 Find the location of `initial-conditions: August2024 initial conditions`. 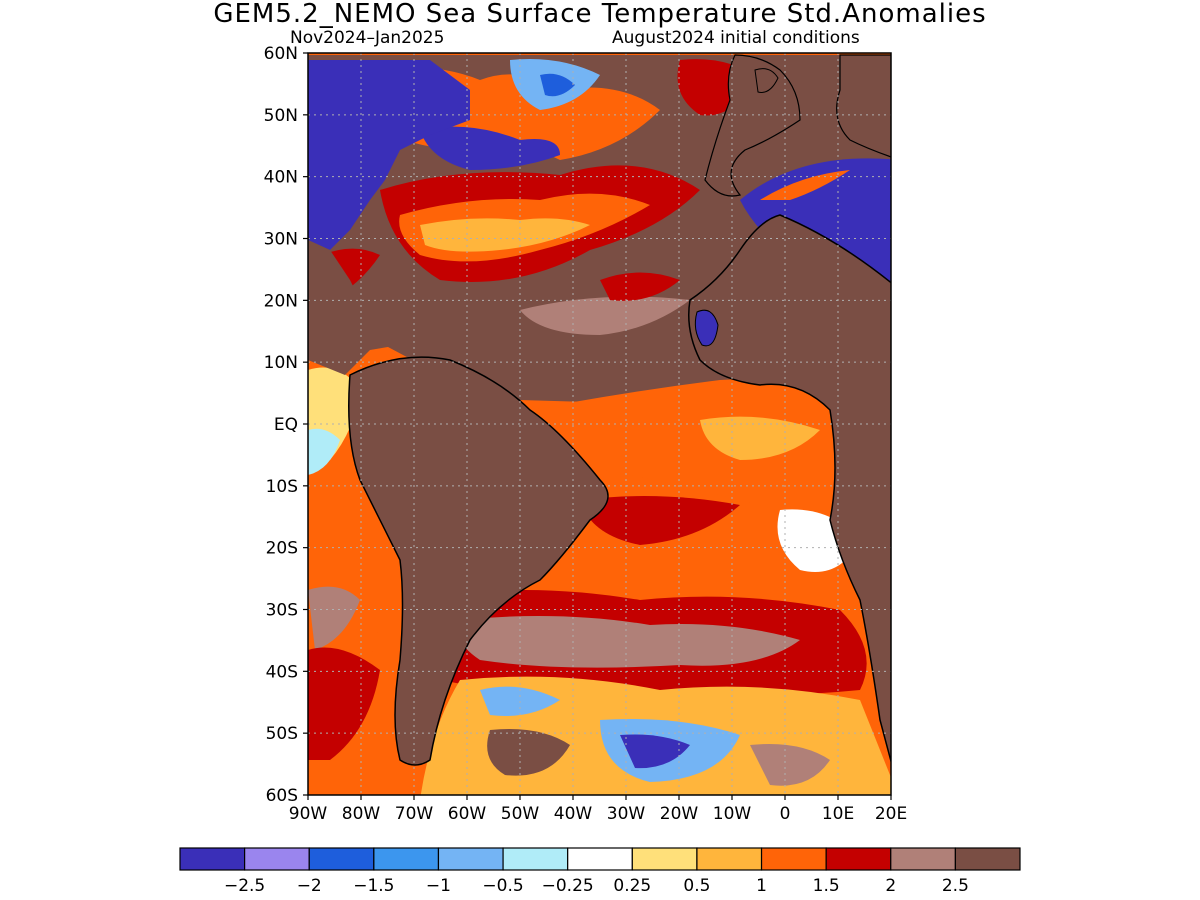

initial-conditions: August2024 initial conditions is located at coordinates (736, 38).